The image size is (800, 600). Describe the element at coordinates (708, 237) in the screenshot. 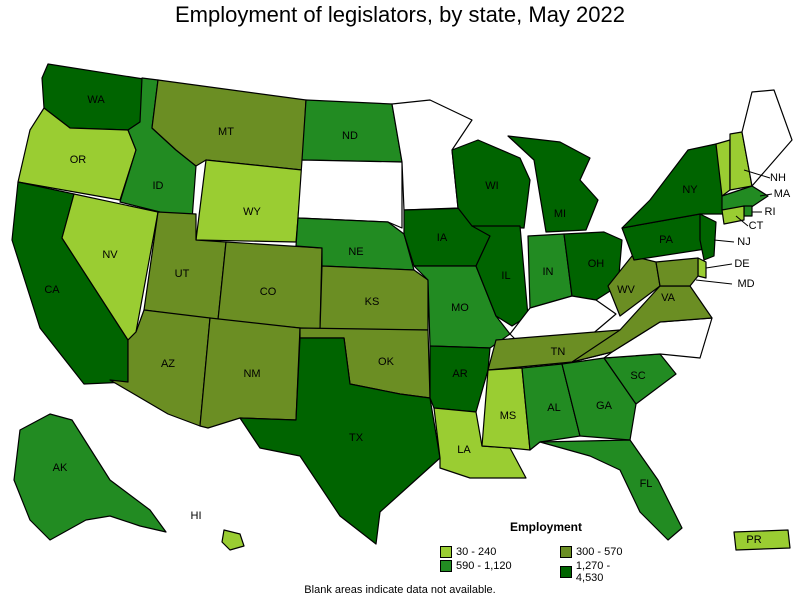

I see `state-nj` at that location.